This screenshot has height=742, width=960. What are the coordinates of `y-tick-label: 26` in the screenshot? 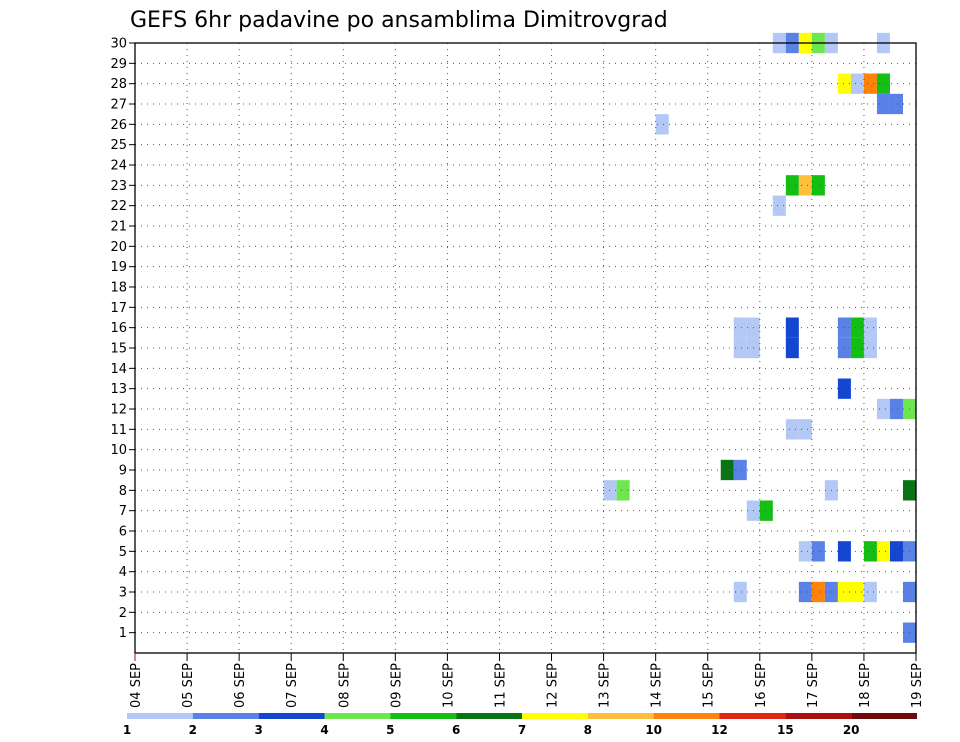 It's located at (118, 125).